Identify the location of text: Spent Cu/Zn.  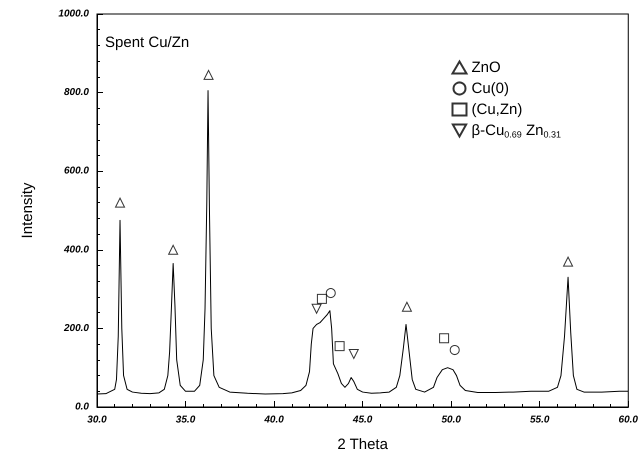
(147, 42).